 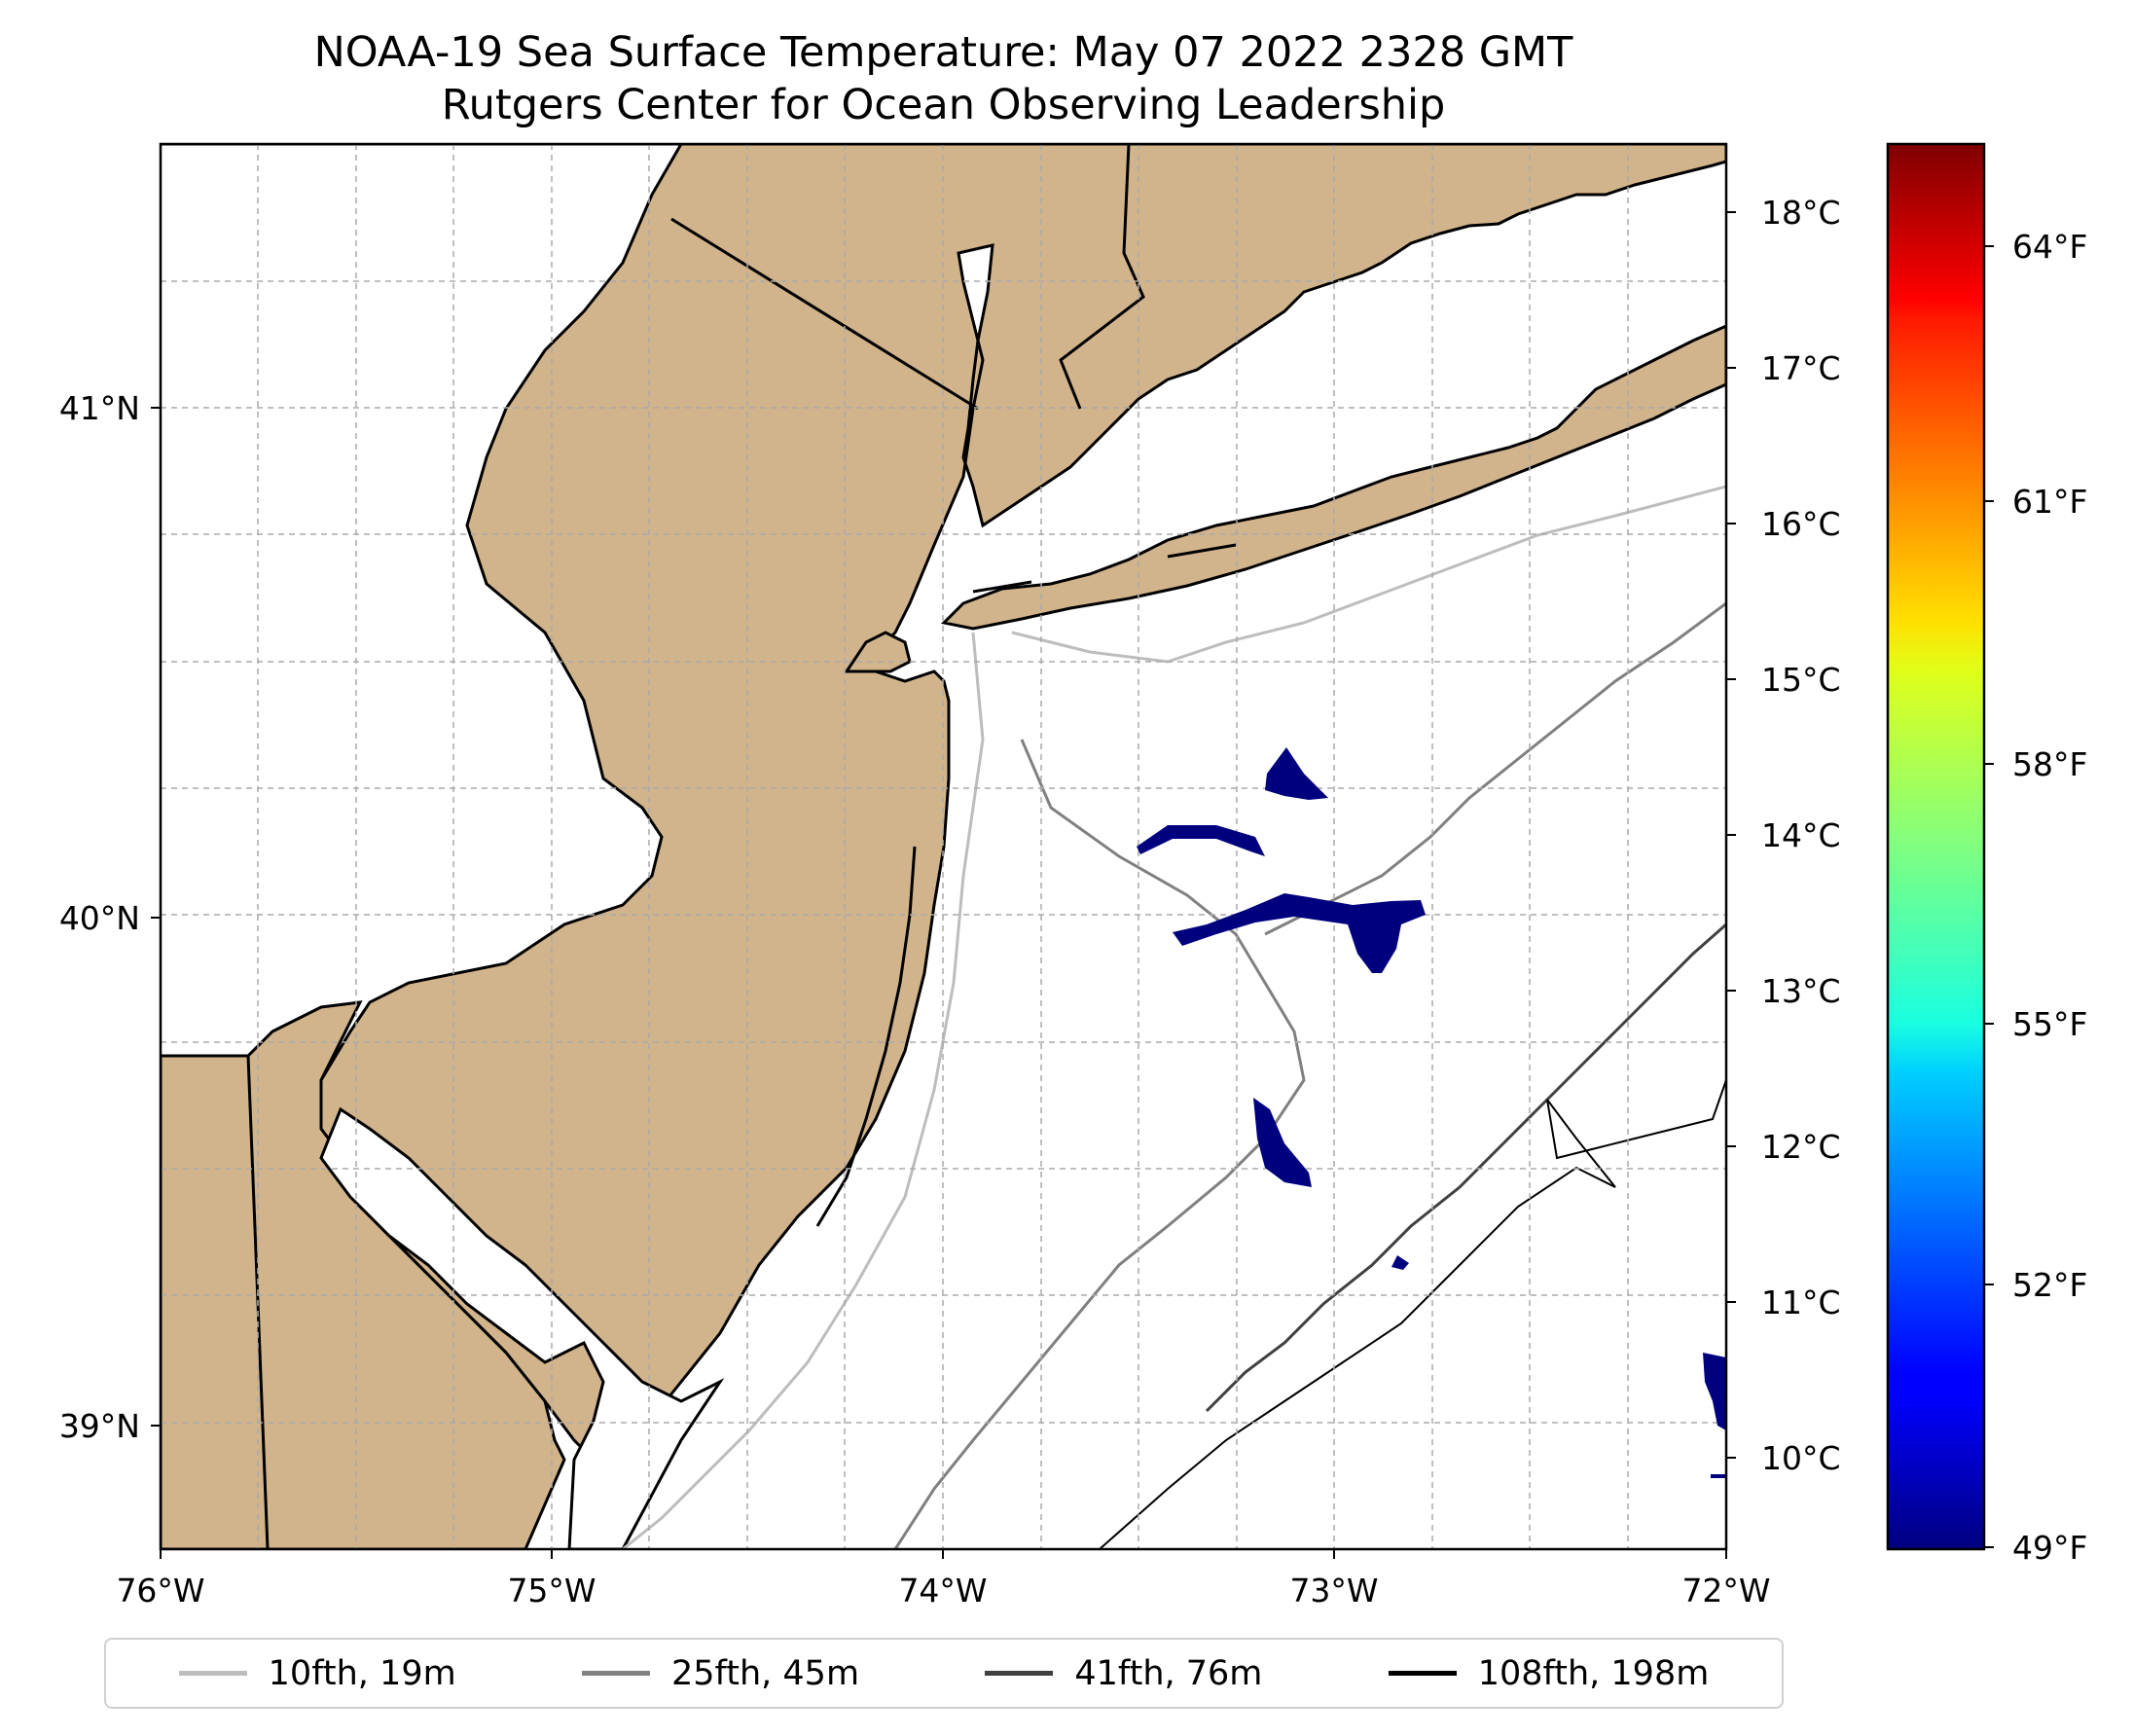 What do you see at coordinates (2049, 764) in the screenshot?
I see `fahrenheit-tick-label: 58°F` at bounding box center [2049, 764].